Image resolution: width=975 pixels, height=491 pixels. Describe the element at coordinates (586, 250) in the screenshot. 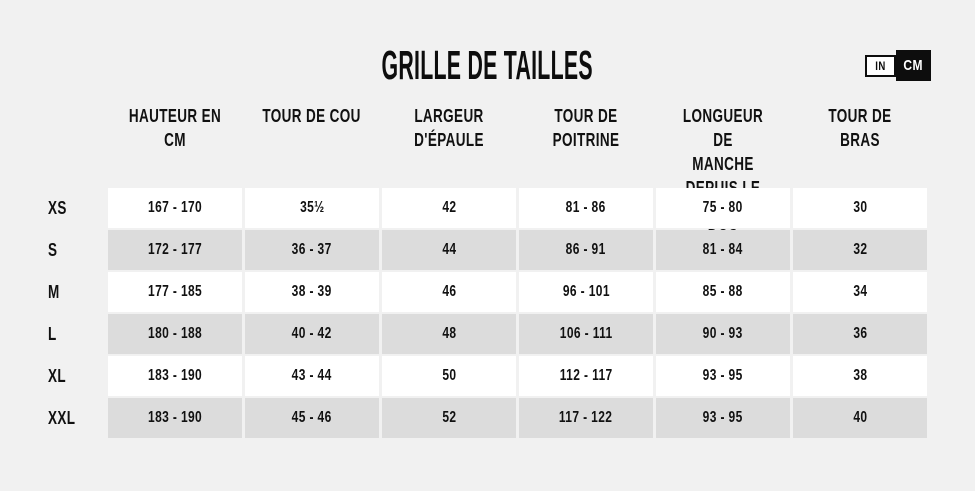

I see `value-cell: 86 - 91` at that location.